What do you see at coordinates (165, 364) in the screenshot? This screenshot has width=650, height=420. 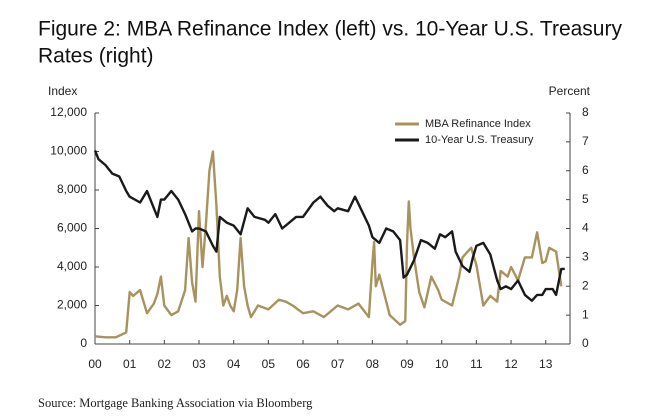 I see `x-tick-label: 02` at bounding box center [165, 364].